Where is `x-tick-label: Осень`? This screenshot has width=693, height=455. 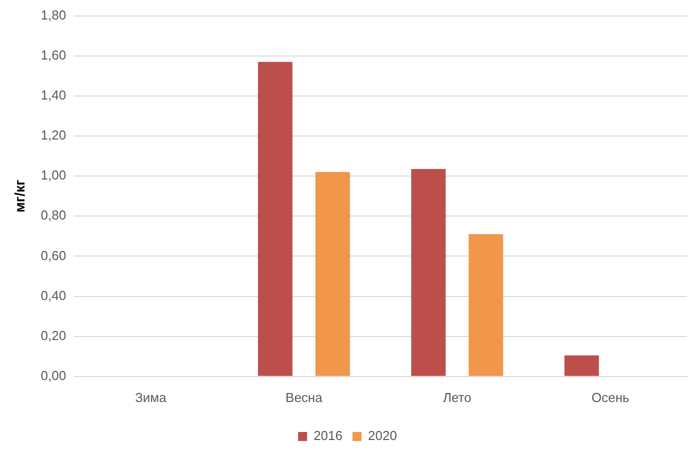
x-tick-label: Осень is located at coordinates (610, 397).